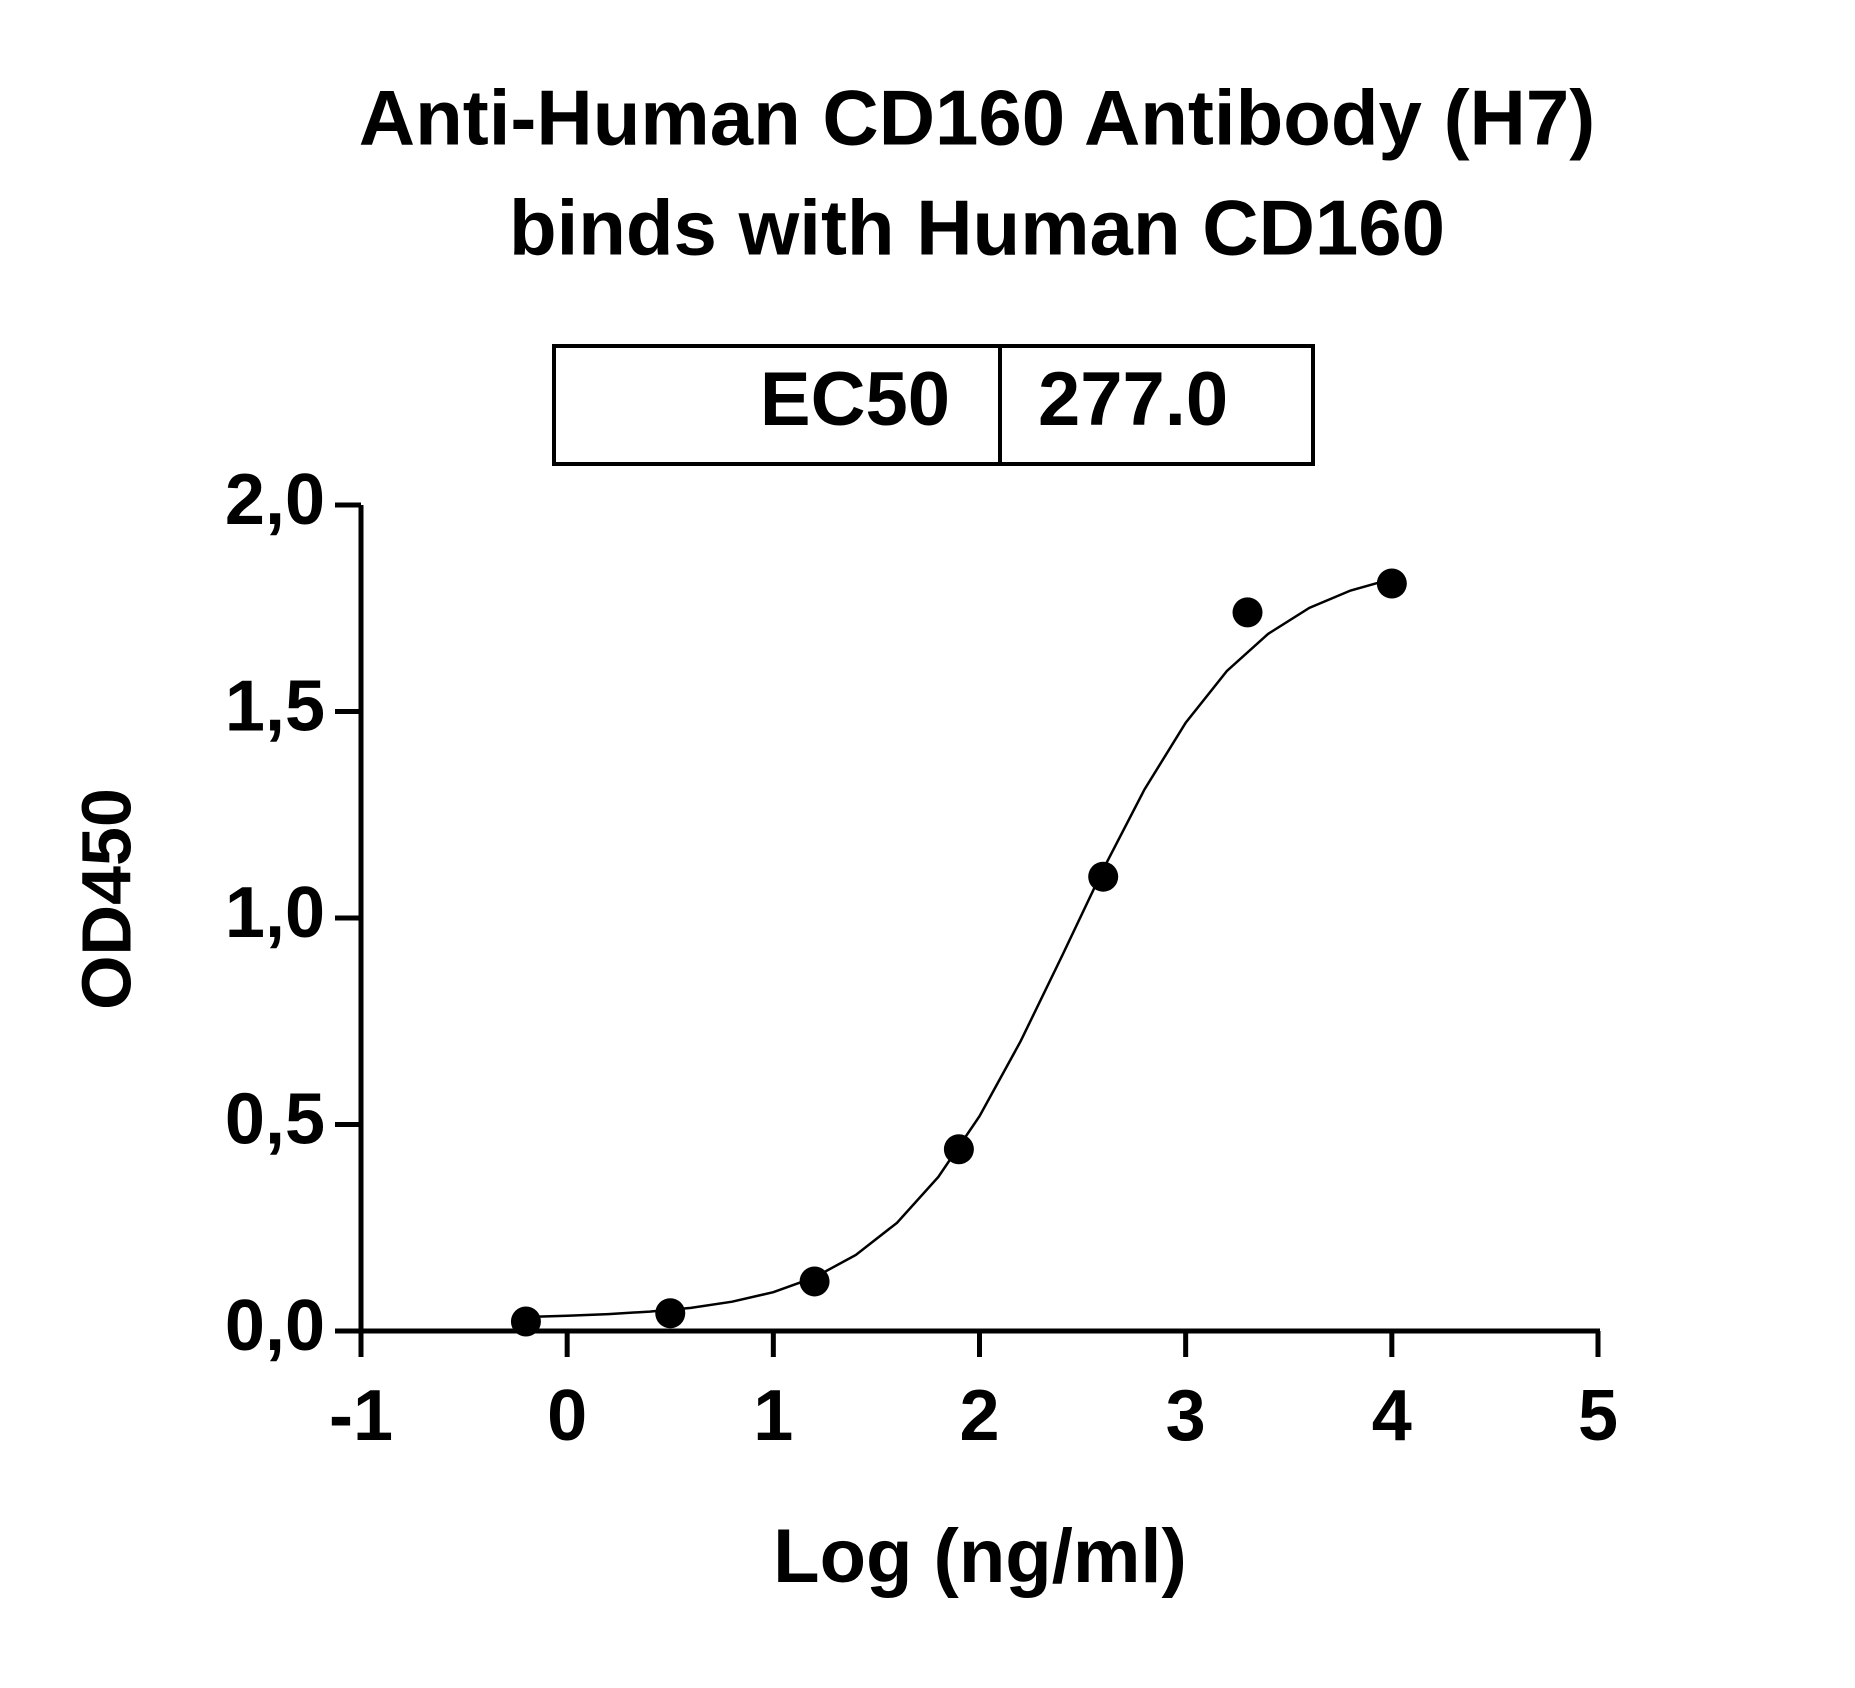  Describe the element at coordinates (275, 707) in the screenshot. I see `y-tick-label: 1,5` at that location.